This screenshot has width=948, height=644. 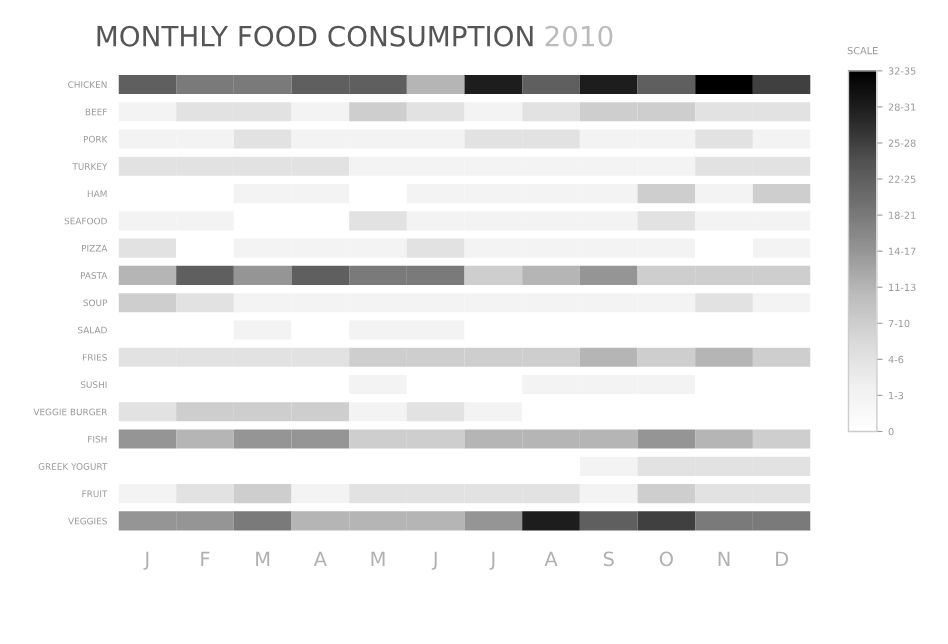 What do you see at coordinates (579, 36) in the screenshot?
I see `chart-subtitle: 2010` at bounding box center [579, 36].